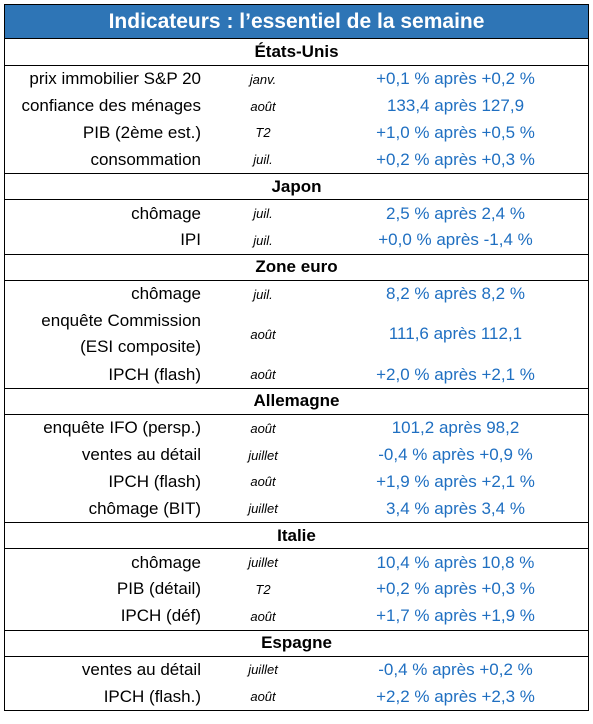 The height and width of the screenshot is (724, 593). I want to click on section-header: Italie, so click(296, 536).